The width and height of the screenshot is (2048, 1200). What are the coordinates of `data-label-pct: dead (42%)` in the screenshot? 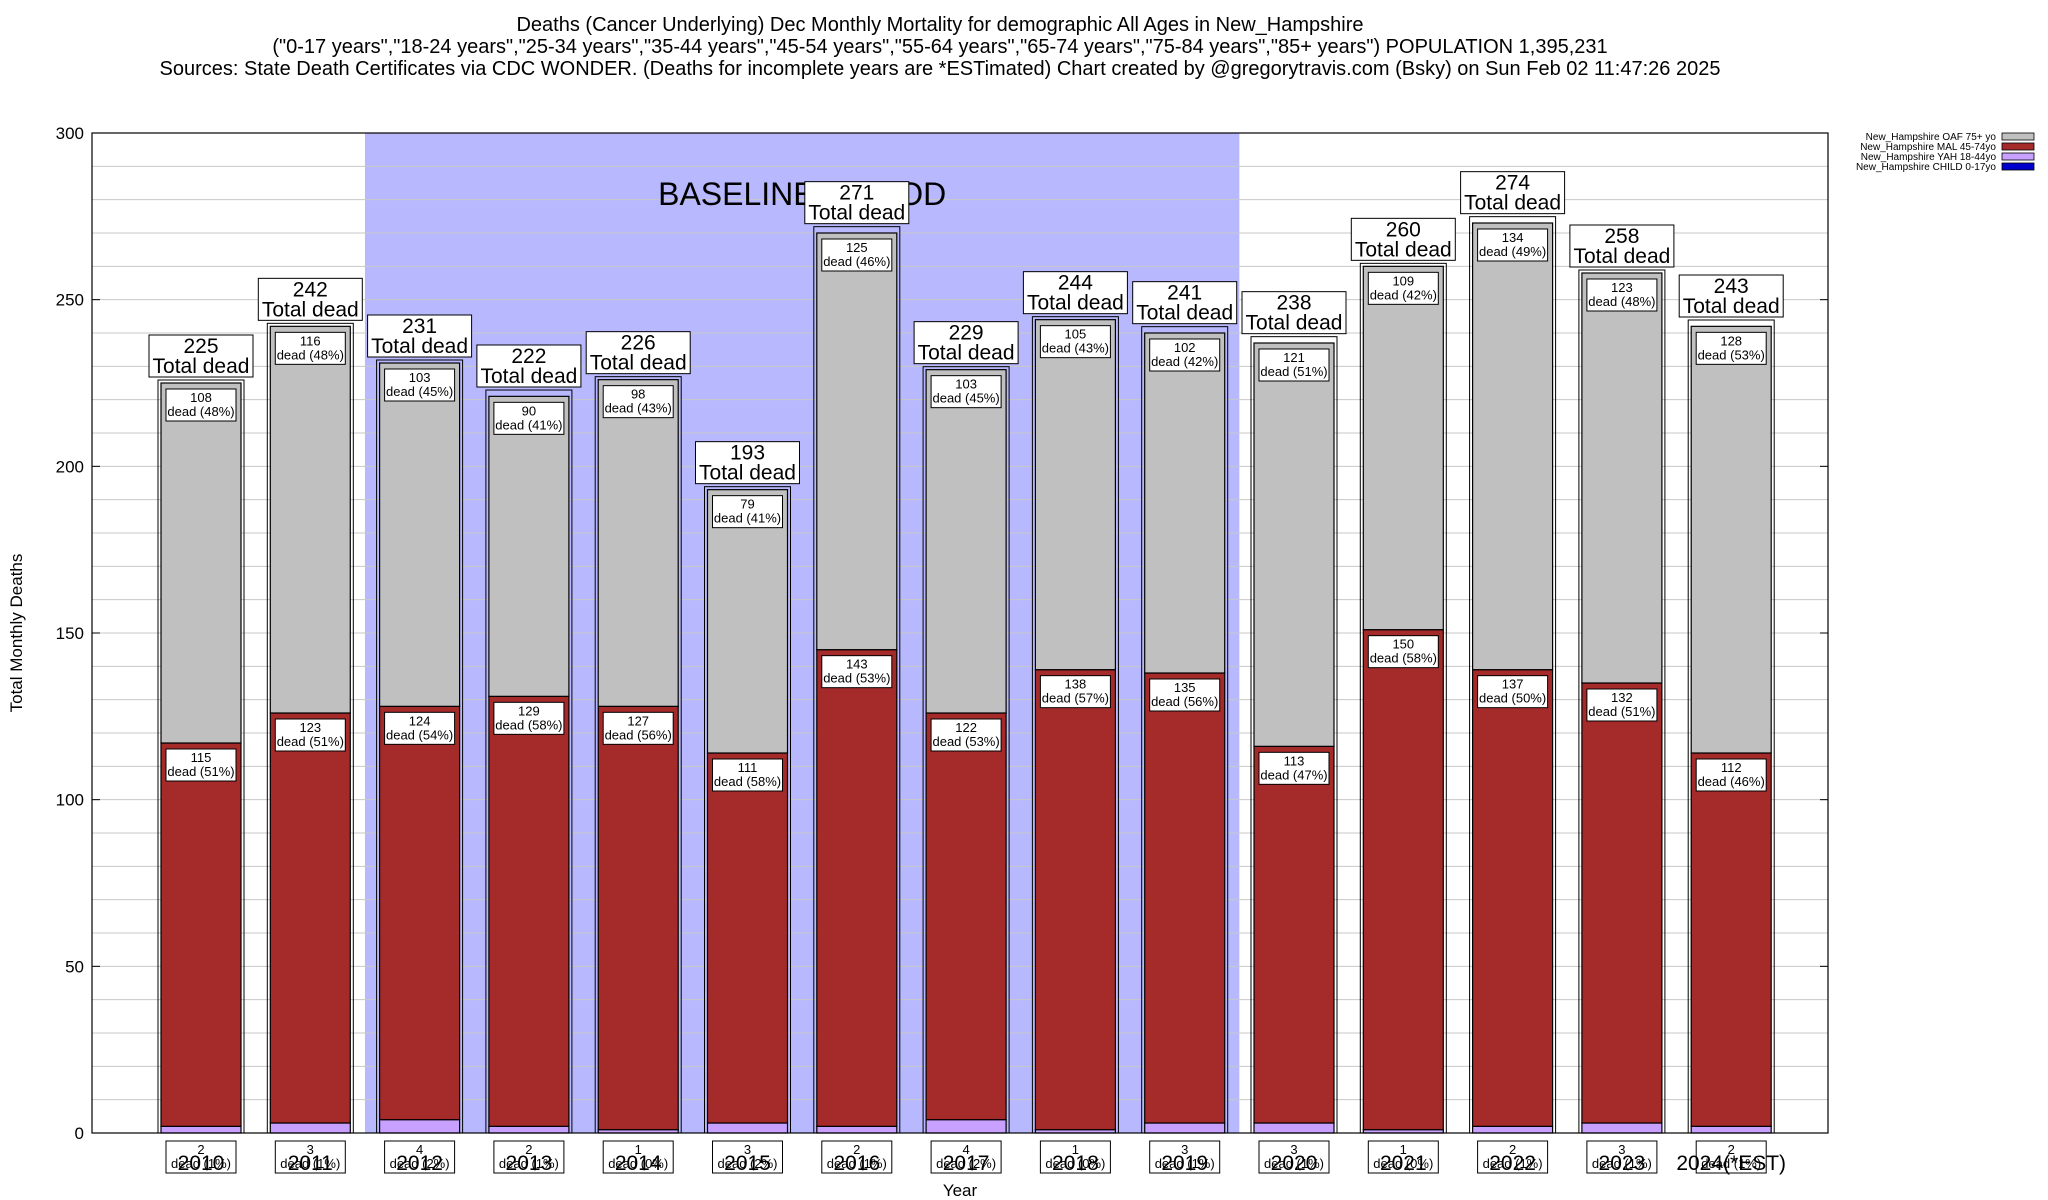 It's located at (1184, 361).